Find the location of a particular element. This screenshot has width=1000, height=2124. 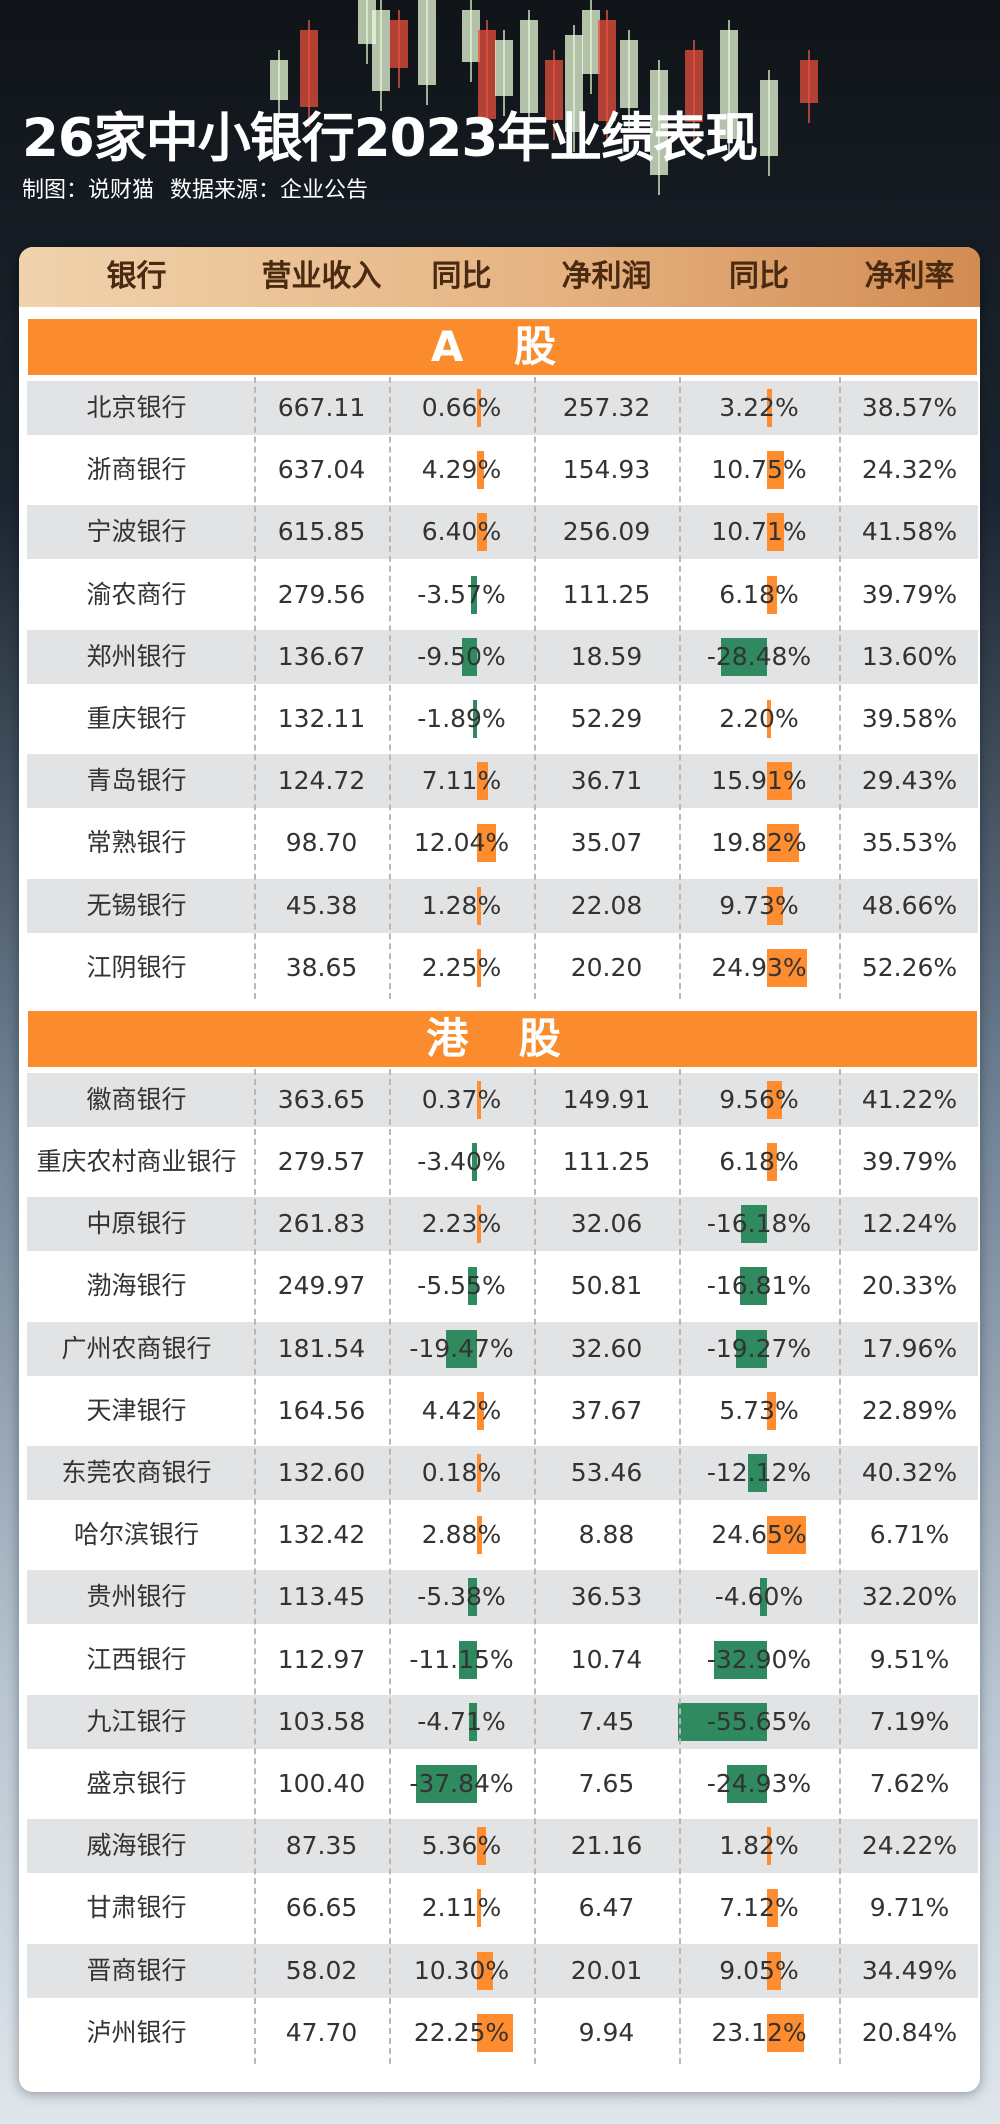

yoy-value: 10.71% is located at coordinates (759, 532).